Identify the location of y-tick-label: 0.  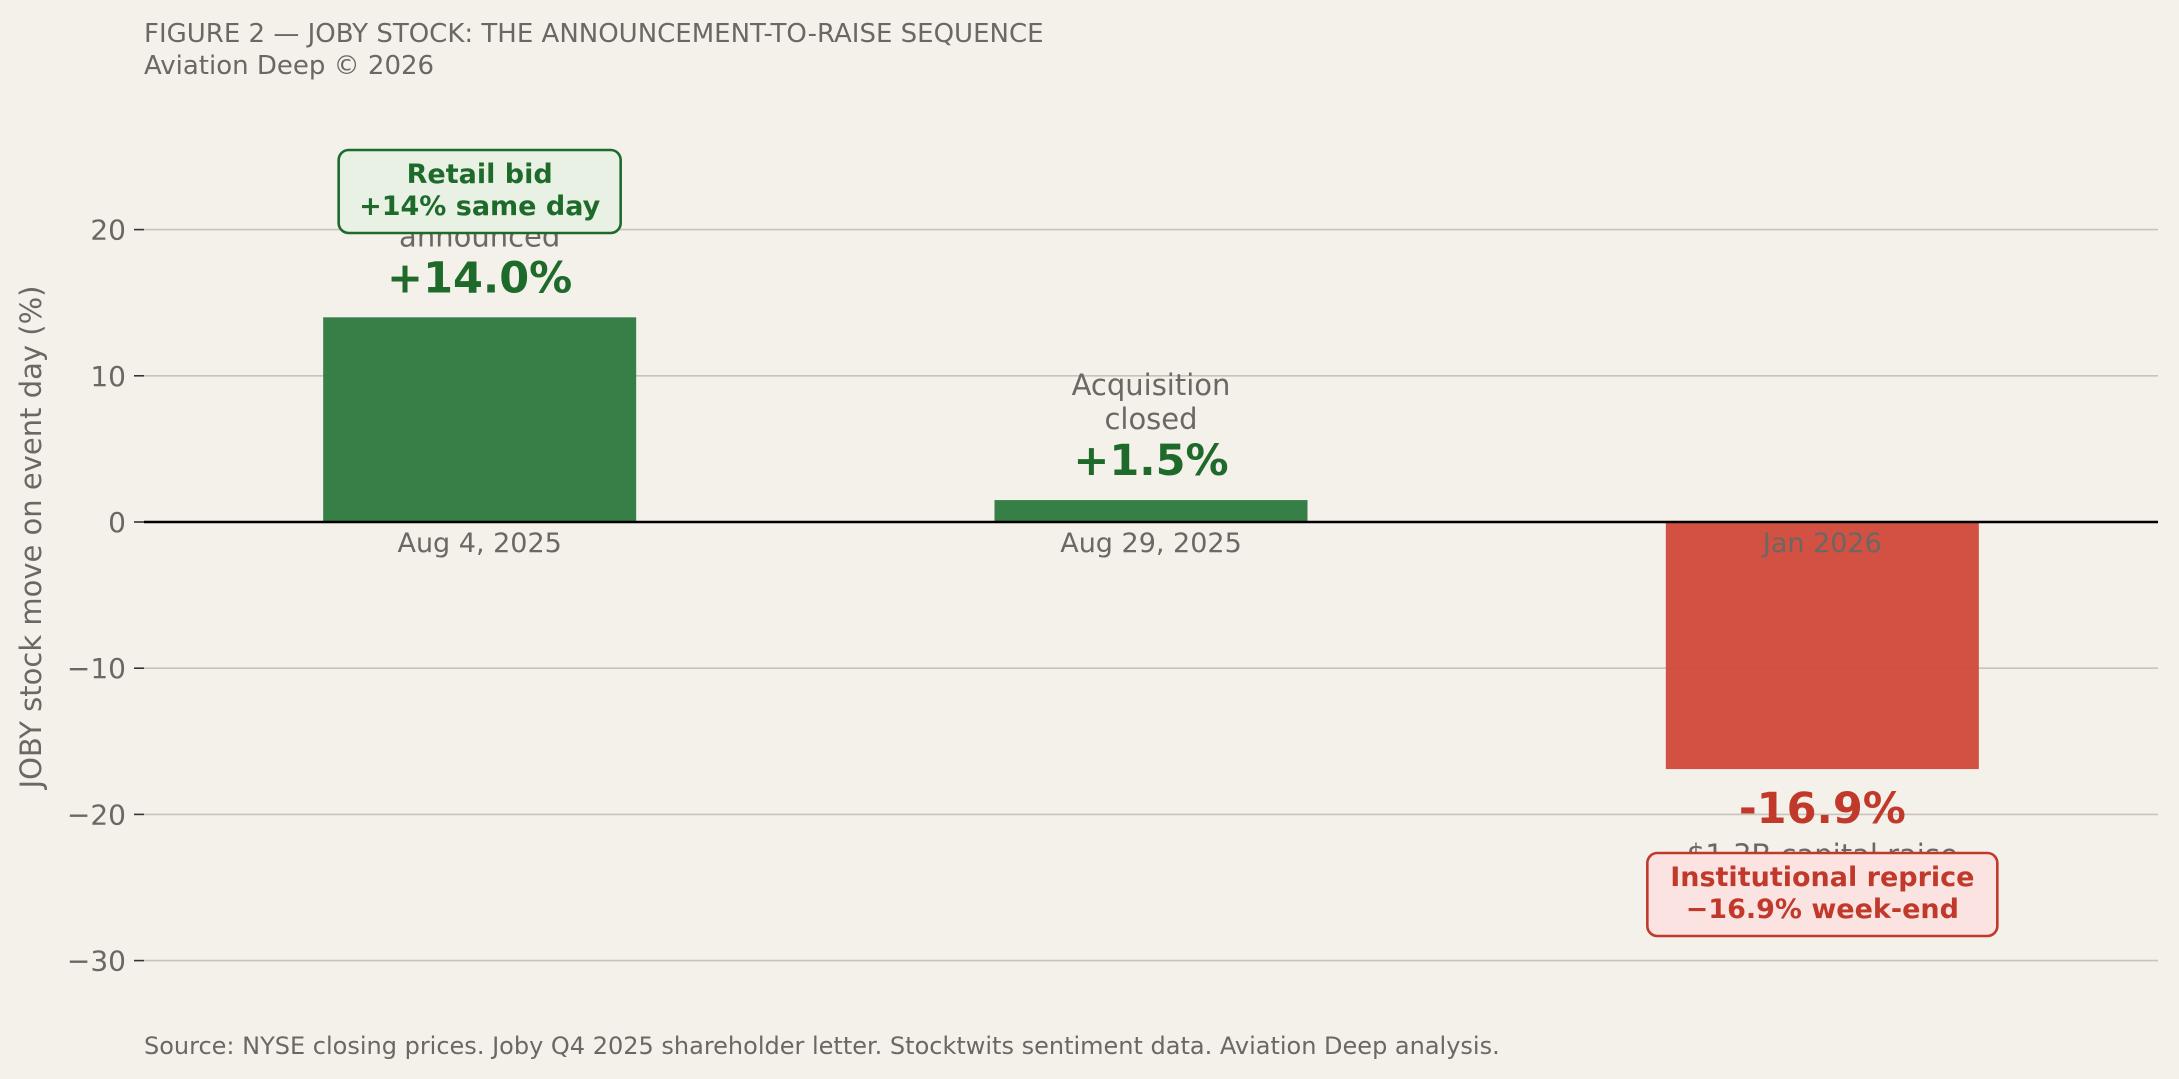
(117, 522).